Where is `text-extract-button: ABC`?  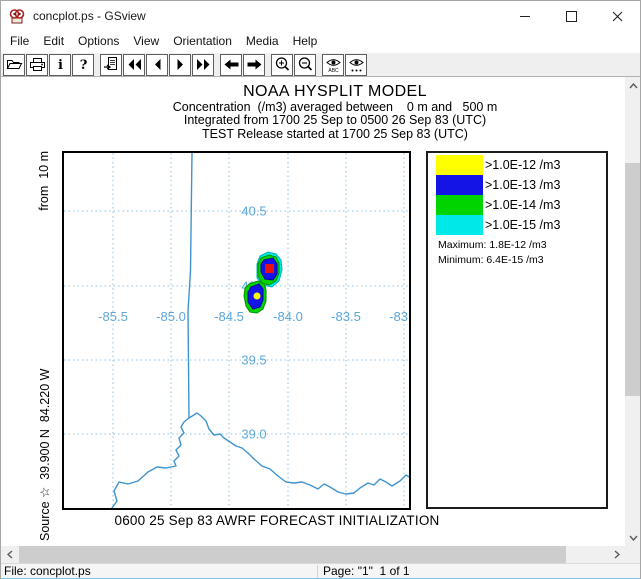
text-extract-button: ABC is located at coordinates (333, 64).